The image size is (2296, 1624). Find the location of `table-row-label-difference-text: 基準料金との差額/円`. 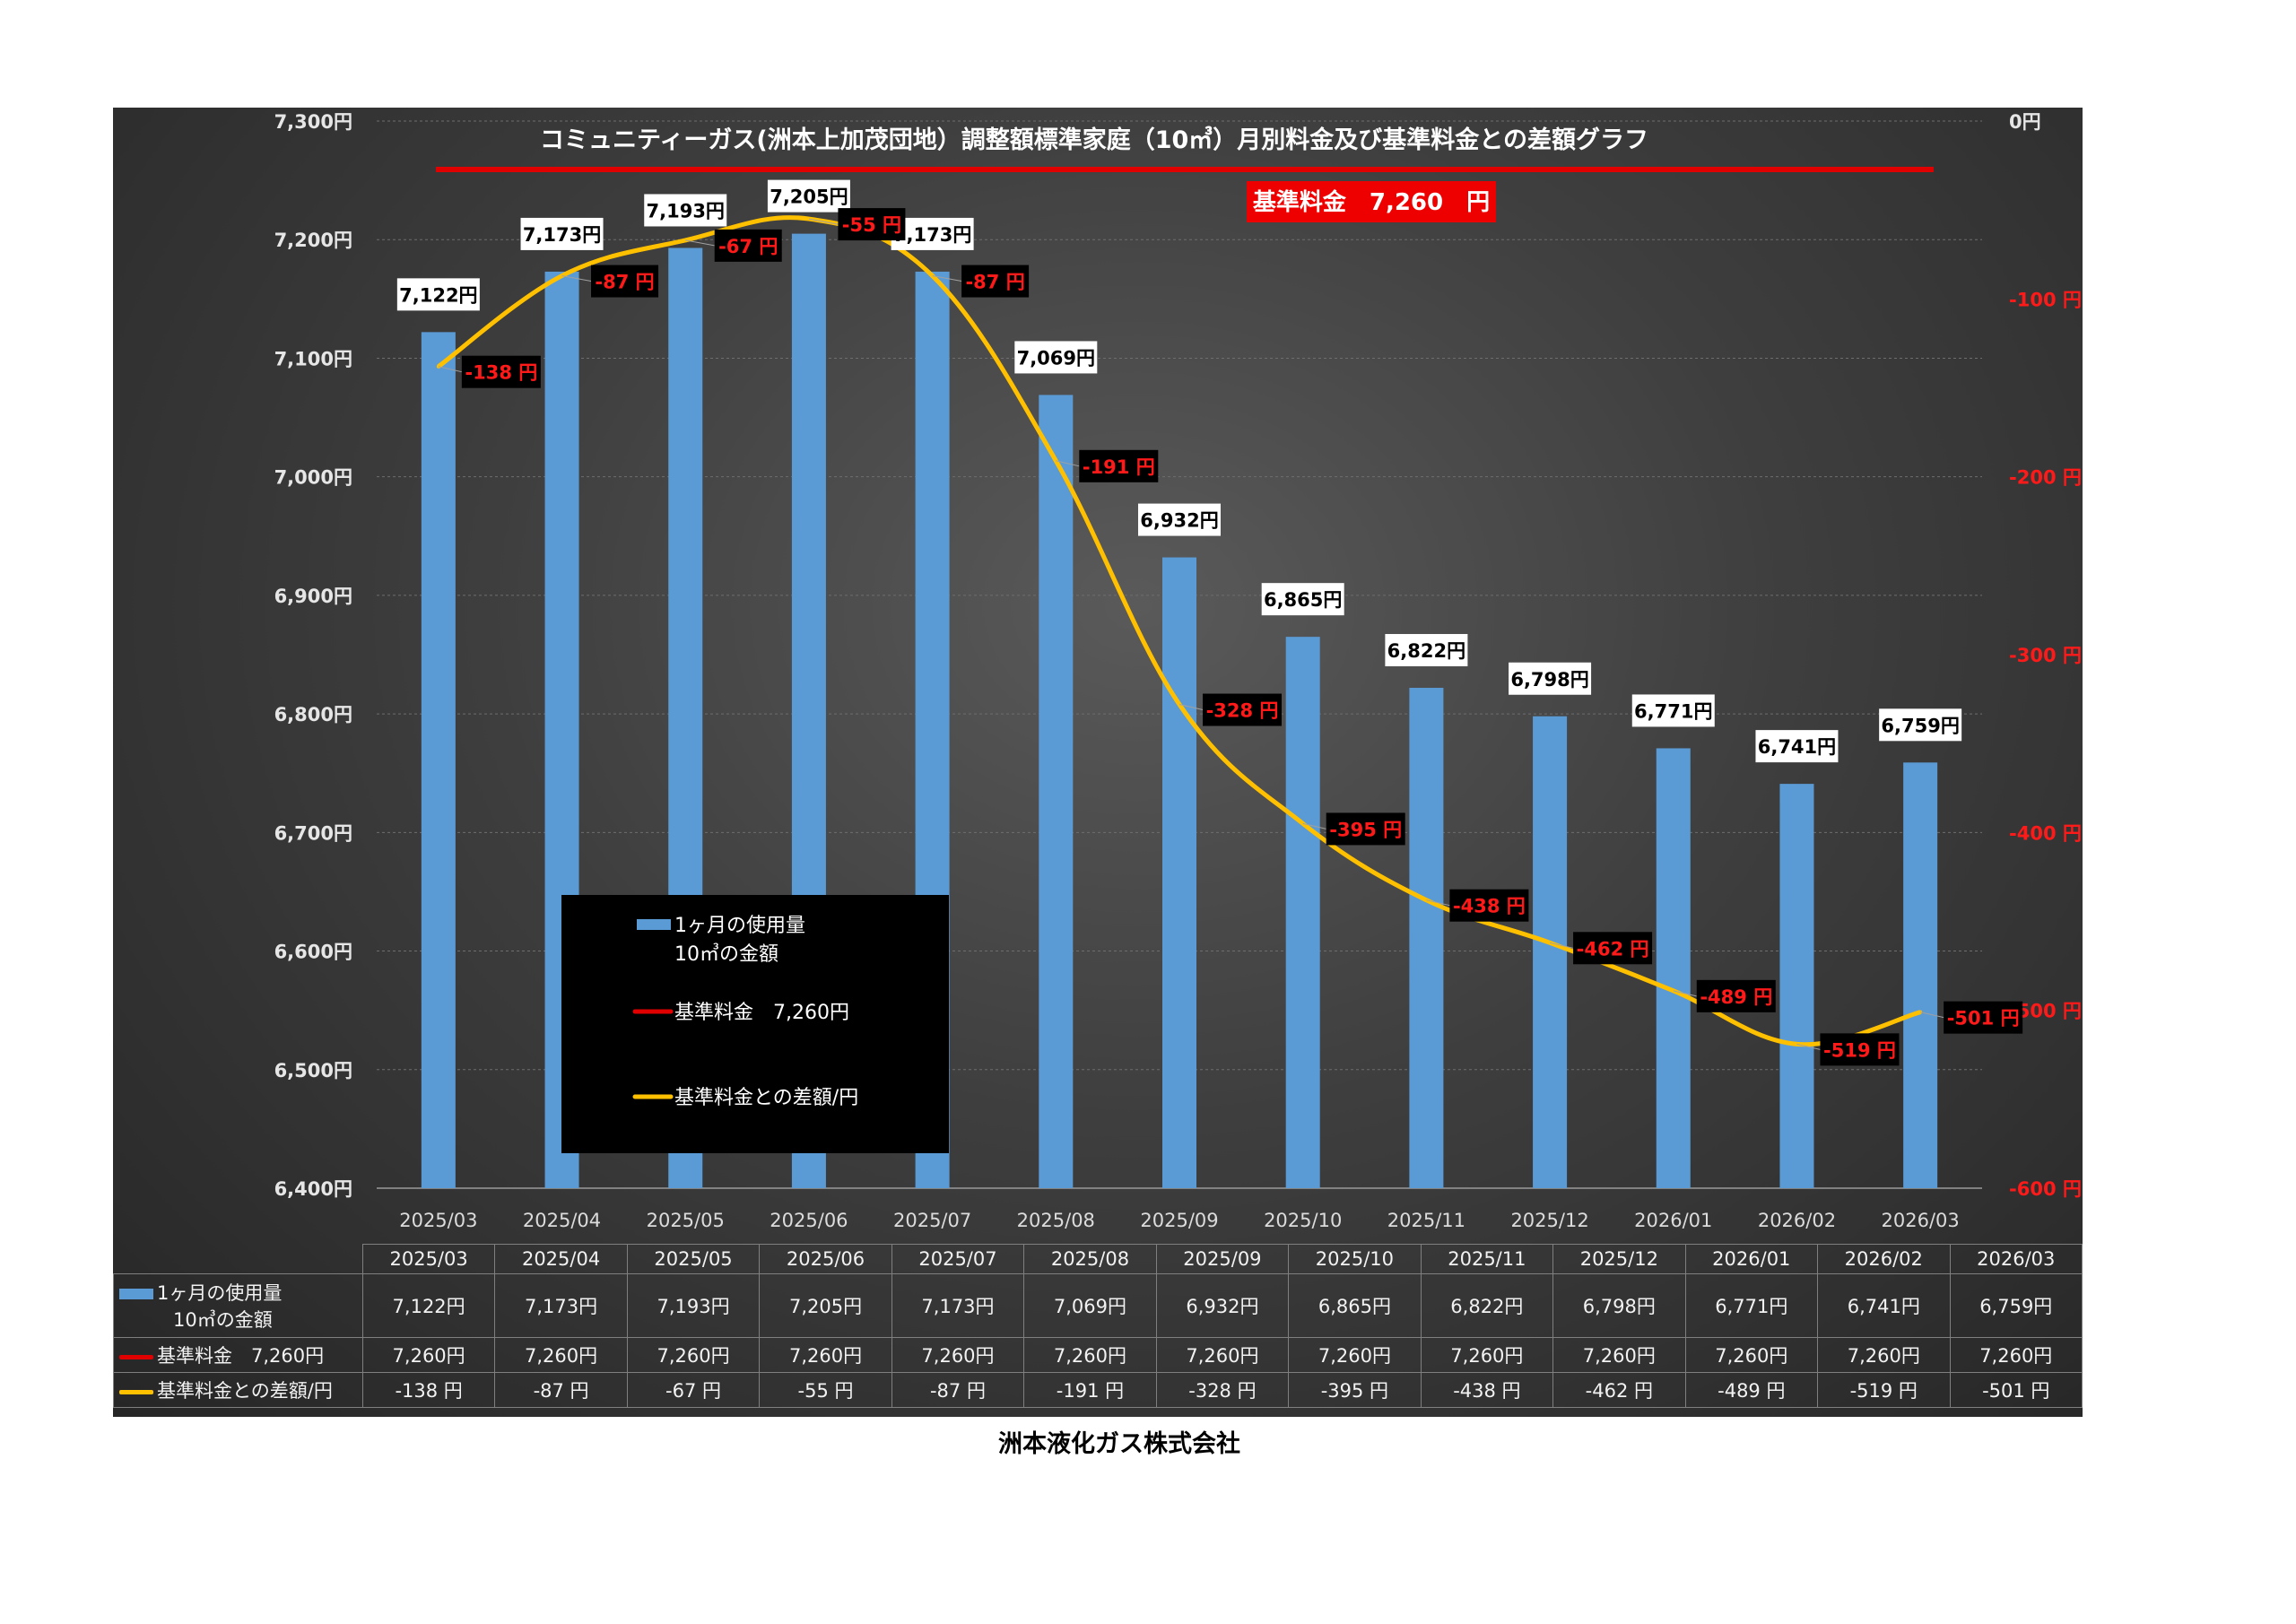

table-row-label-difference-text: 基準料金との差額/円 is located at coordinates (245, 1391).